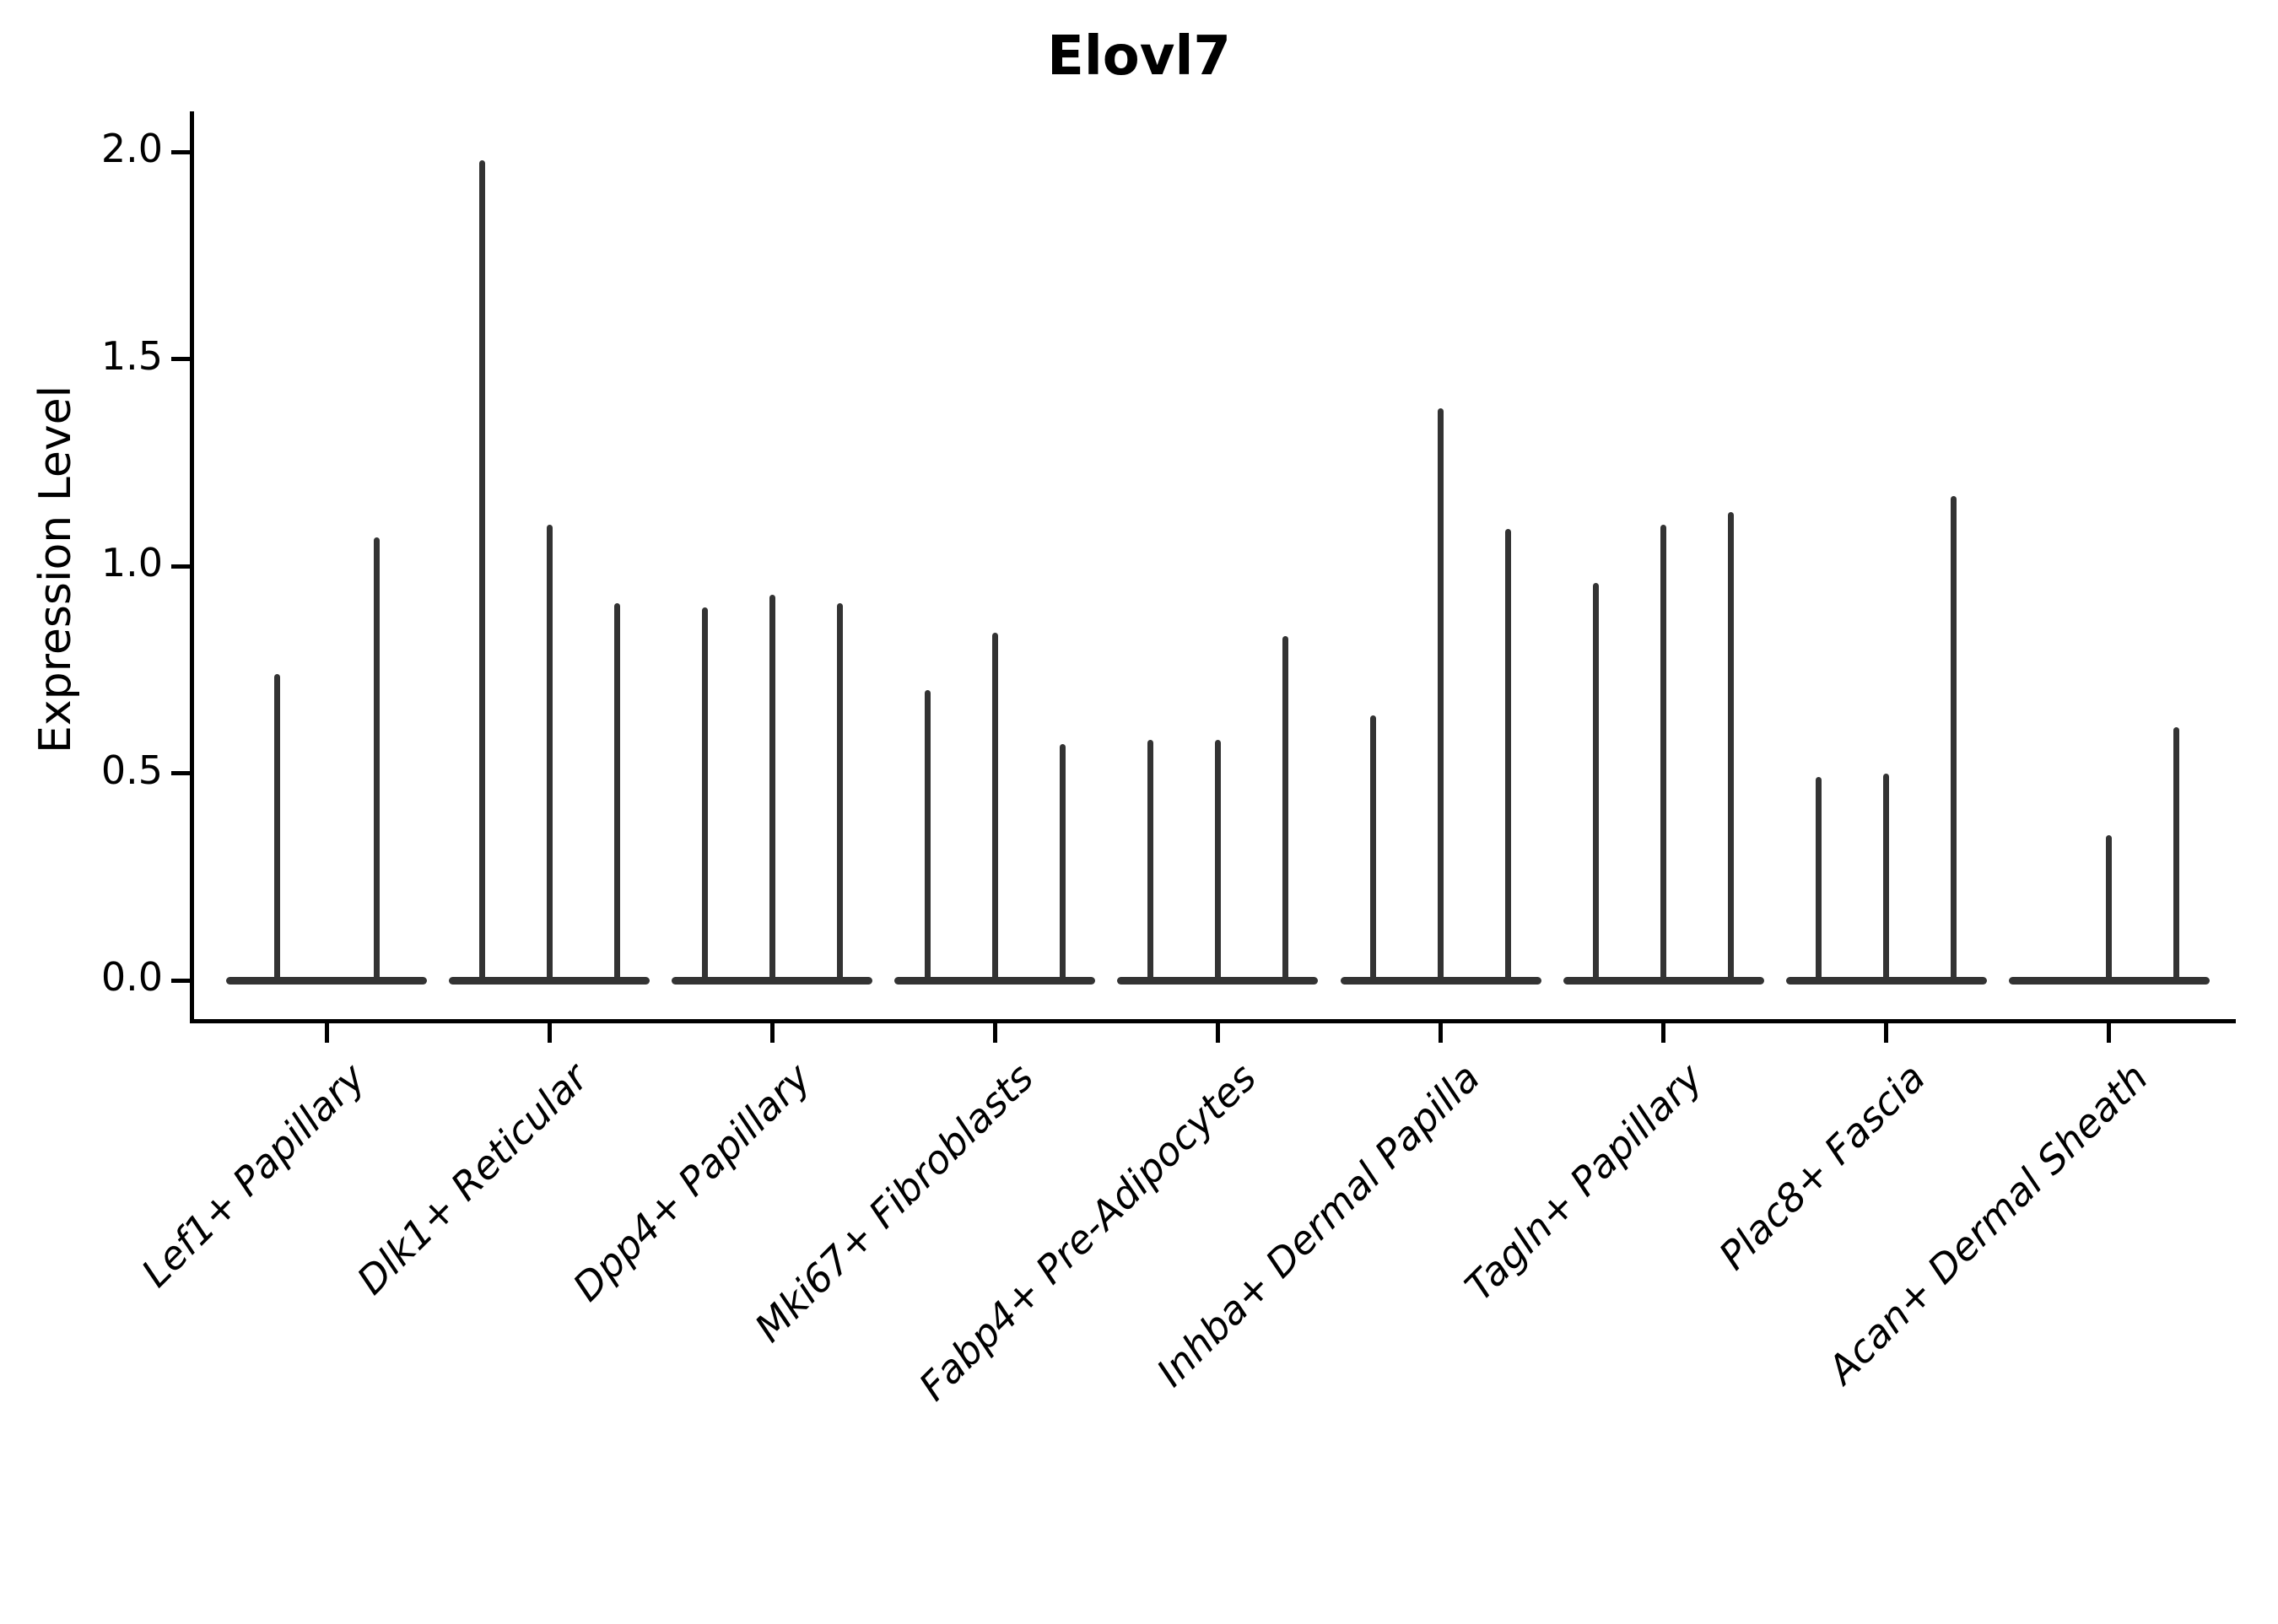 This screenshot has height=1624, width=2278. What do you see at coordinates (131, 977) in the screenshot?
I see `y-tick-label: 0.0` at bounding box center [131, 977].